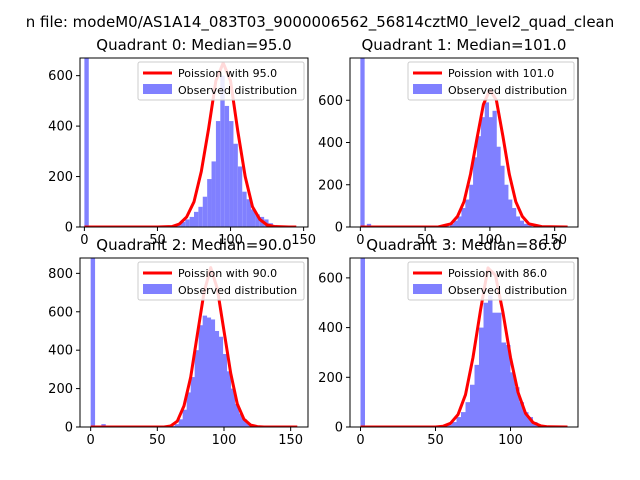 This screenshot has width=640, height=480. I want to click on legend: Poission with 90.0 Observed distribution, so click(221, 281).